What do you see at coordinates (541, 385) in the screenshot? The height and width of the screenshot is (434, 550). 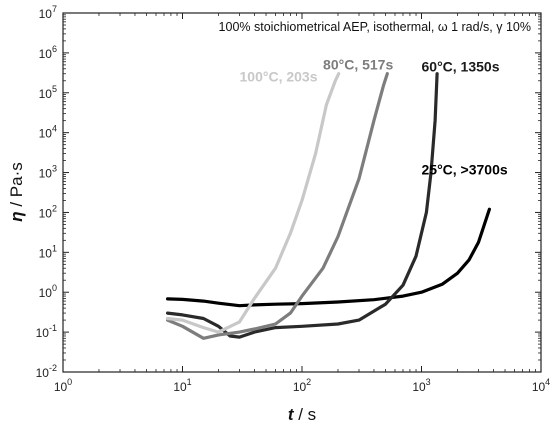 I see `x-tick-label-4: 10⁴` at bounding box center [541, 385].